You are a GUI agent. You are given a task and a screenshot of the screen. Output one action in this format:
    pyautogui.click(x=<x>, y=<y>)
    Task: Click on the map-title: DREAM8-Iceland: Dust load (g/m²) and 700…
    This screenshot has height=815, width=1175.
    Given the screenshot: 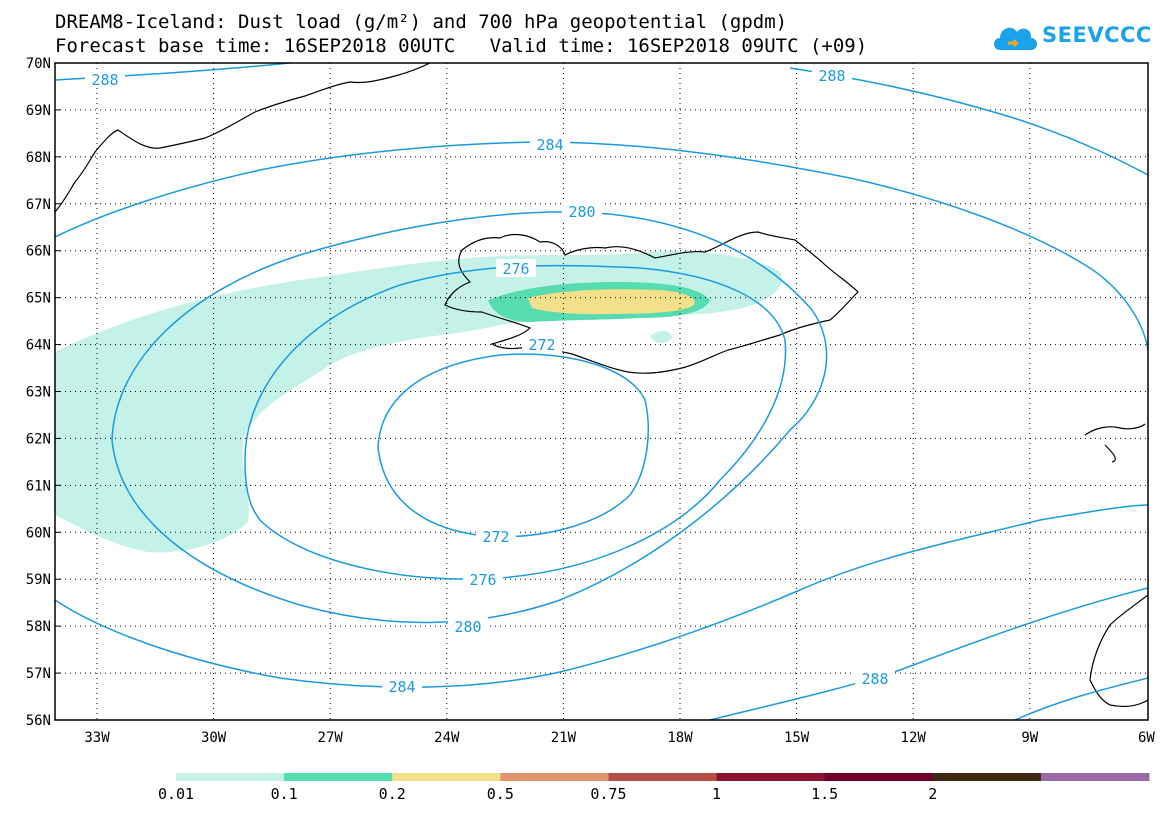 What is the action you would take?
    pyautogui.click(x=421, y=22)
    